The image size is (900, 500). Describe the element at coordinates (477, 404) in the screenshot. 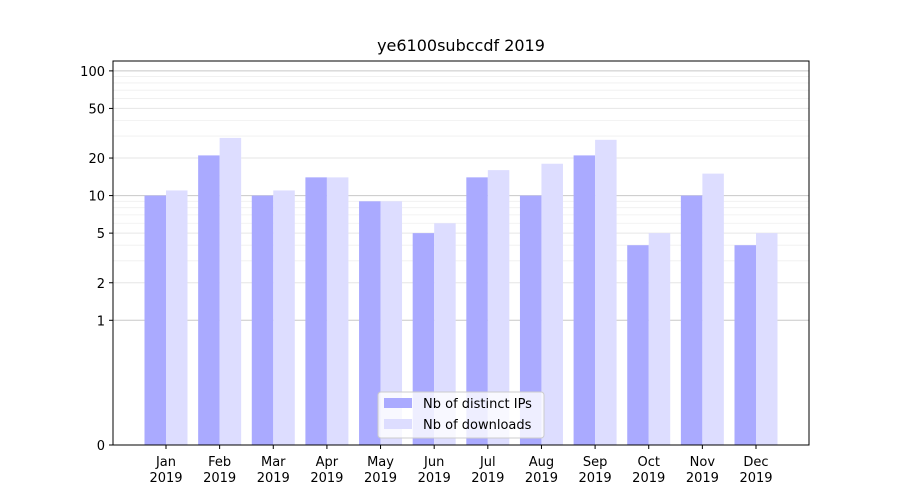

I see `legend-label: Nb of distinct IPs` at that location.